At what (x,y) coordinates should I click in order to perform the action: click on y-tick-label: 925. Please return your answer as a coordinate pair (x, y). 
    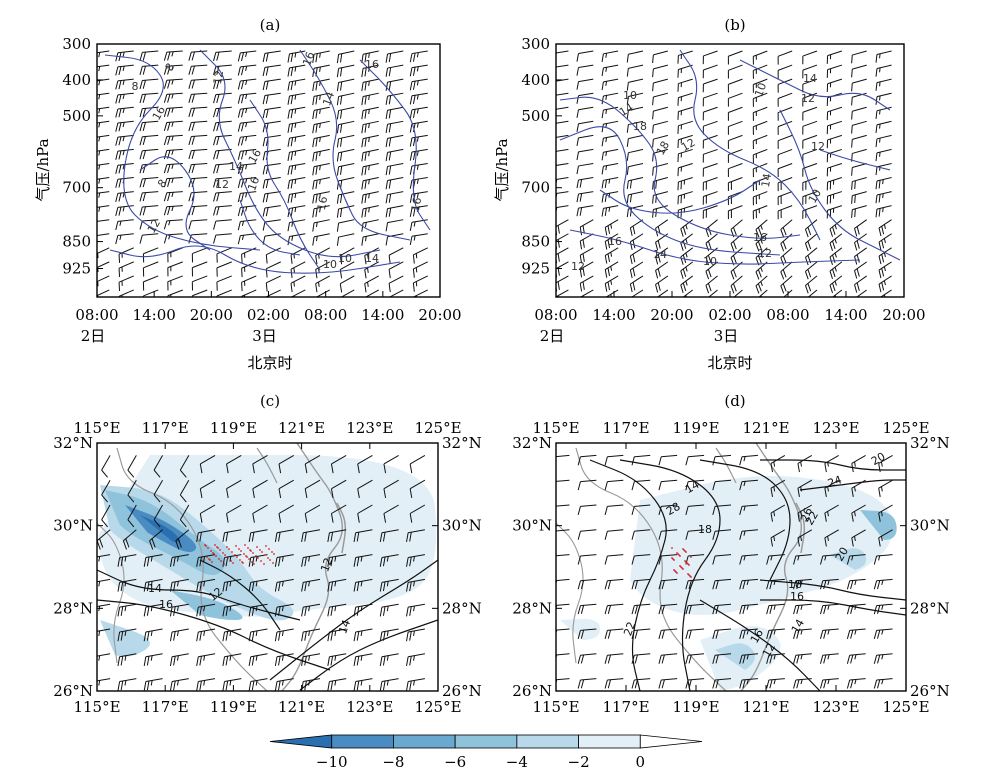
    Looking at the image, I should click on (76, 269).